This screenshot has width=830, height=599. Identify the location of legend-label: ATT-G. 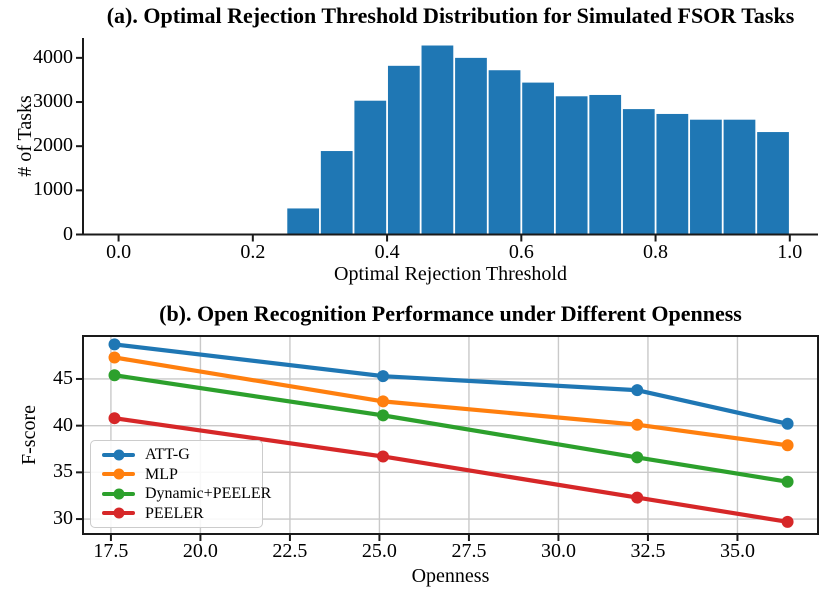
(167, 455).